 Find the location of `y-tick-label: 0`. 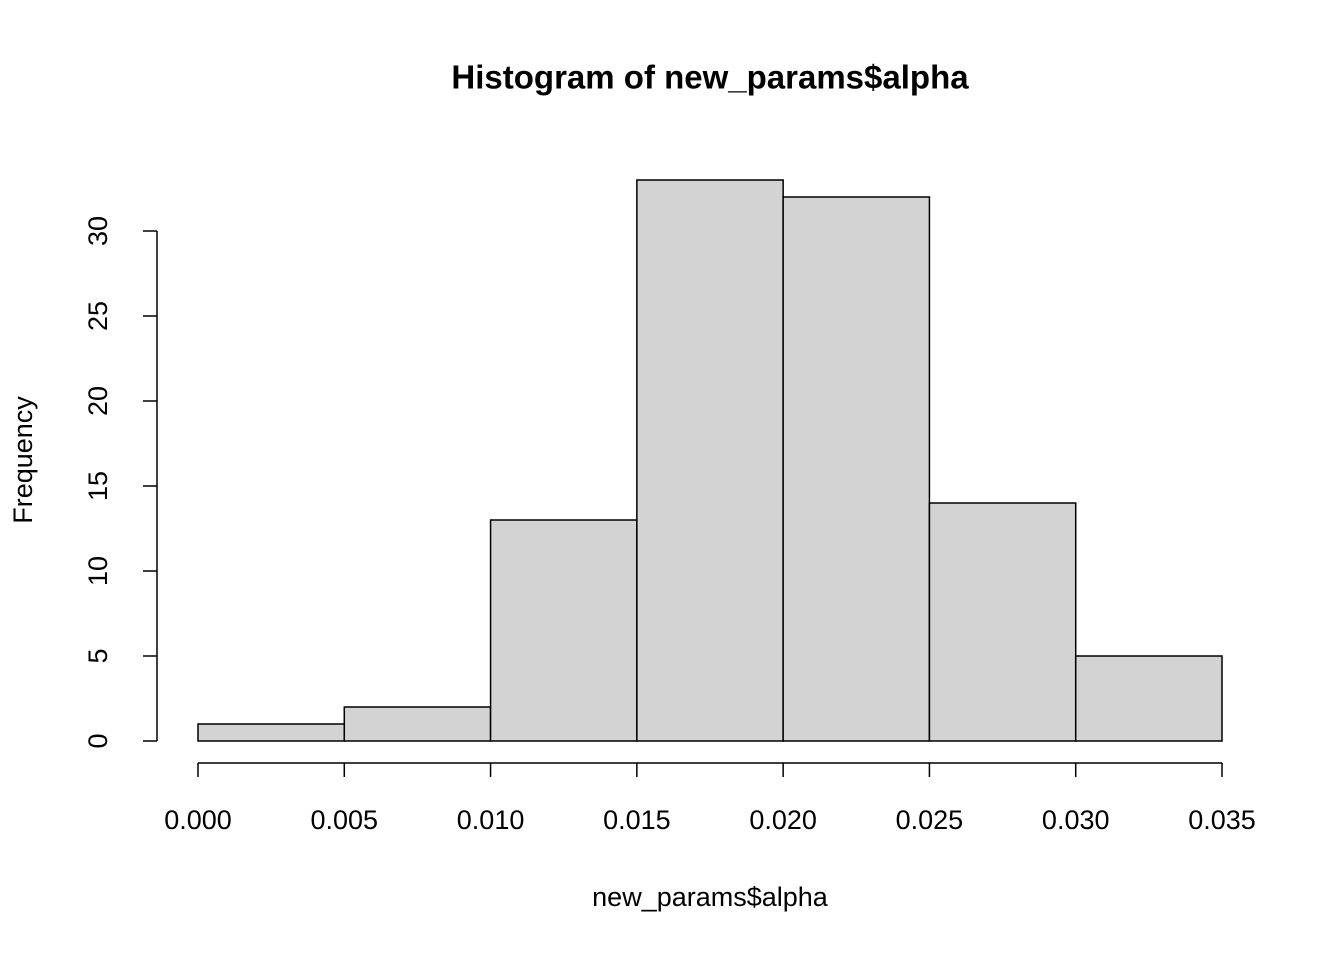

y-tick-label: 0 is located at coordinates (98, 740).